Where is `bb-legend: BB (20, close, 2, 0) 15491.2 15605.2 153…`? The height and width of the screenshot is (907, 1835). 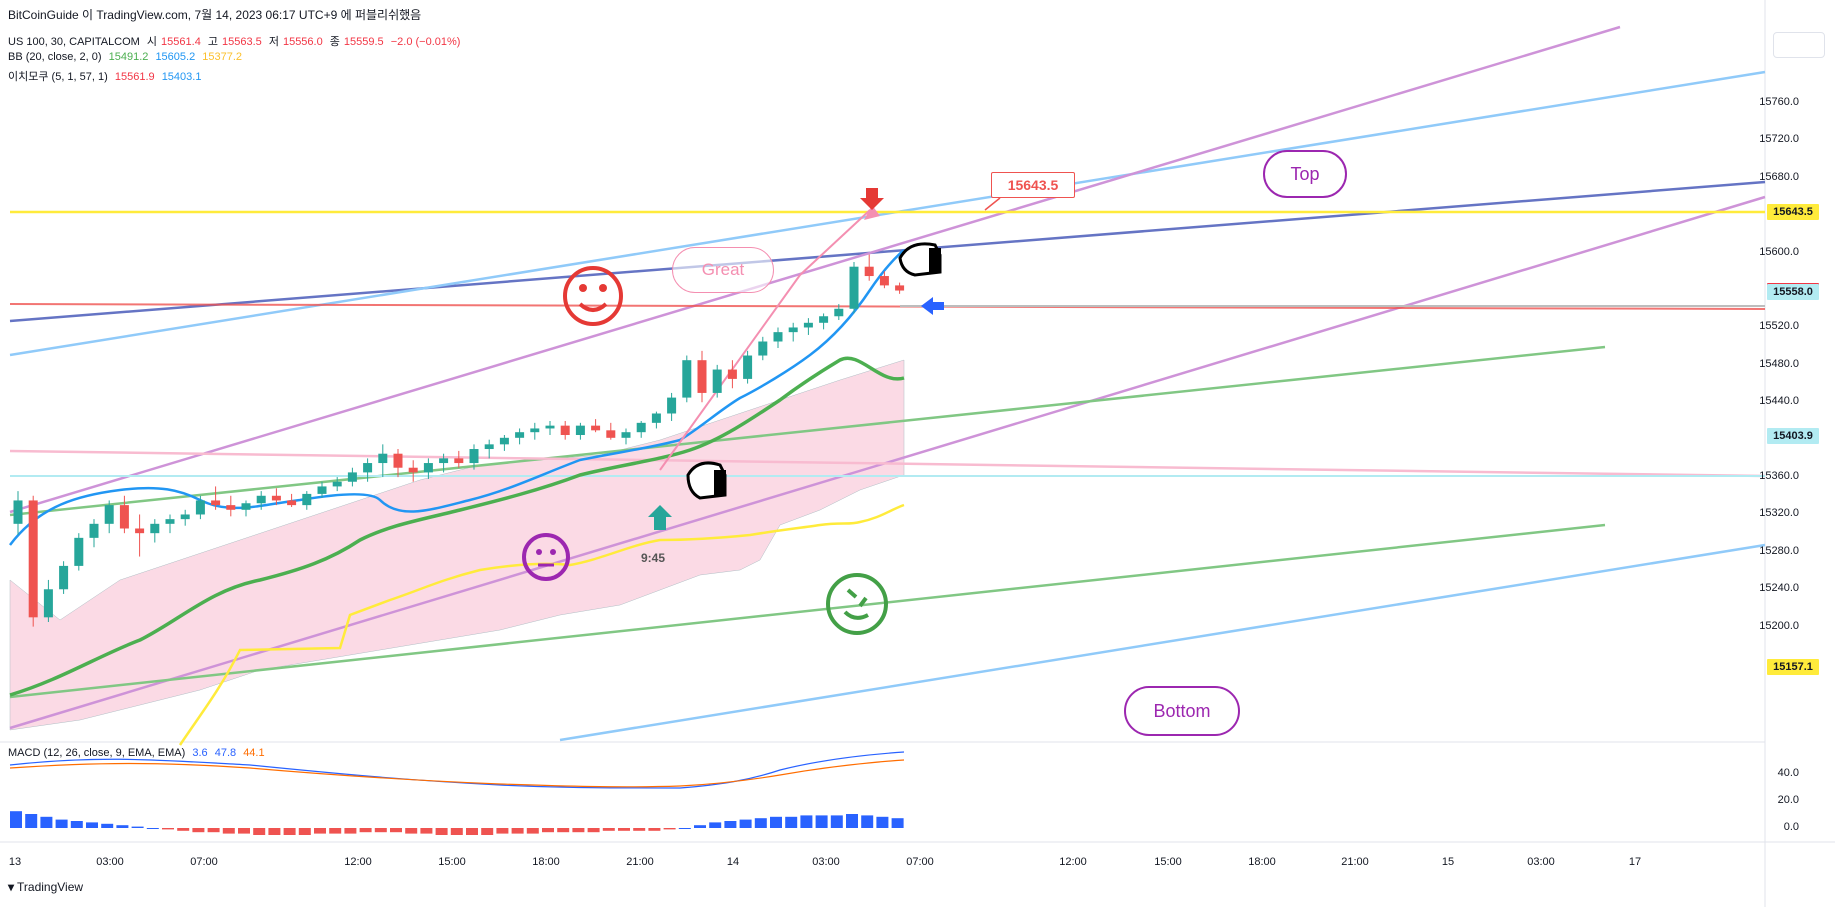
bb-legend: BB (20, close, 2, 0) 15491.2 15605.2 153… is located at coordinates (127, 57).